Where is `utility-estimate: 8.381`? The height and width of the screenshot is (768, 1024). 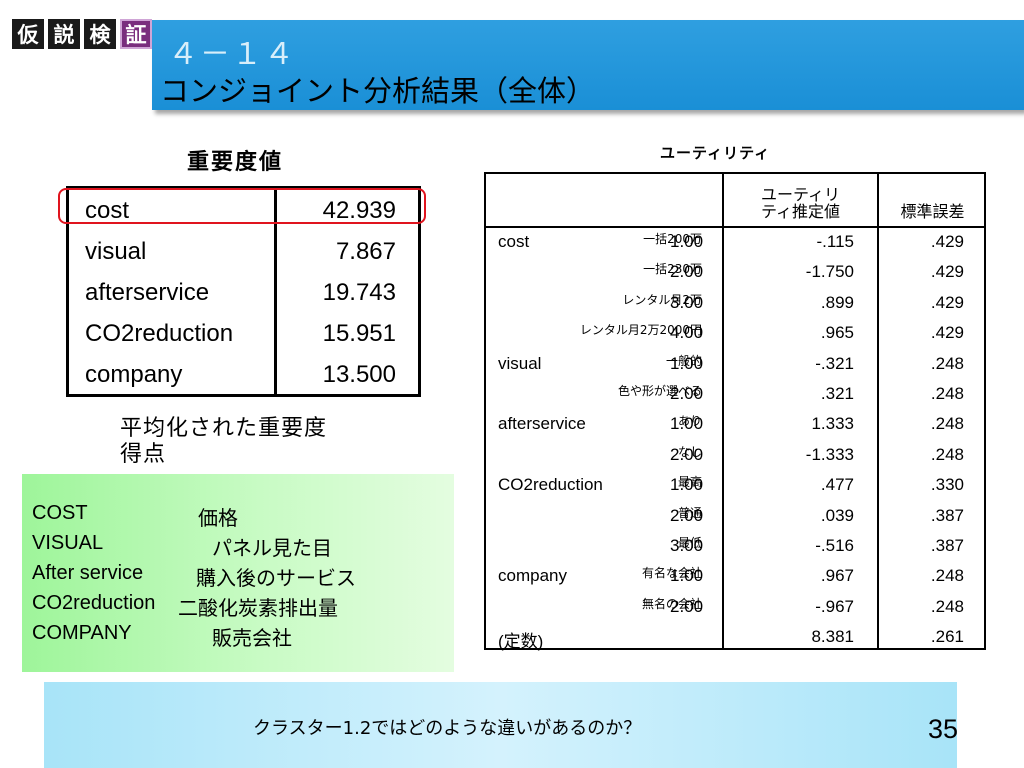
utility-estimate: 8.381 is located at coordinates (832, 637).